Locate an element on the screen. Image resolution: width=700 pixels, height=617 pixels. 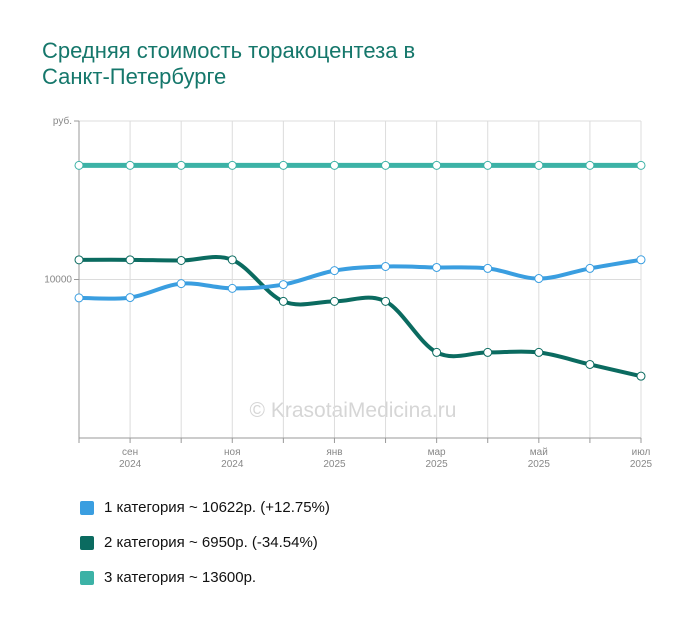
legend-item: 3 категория ~ 13600р. is located at coordinates (205, 577).